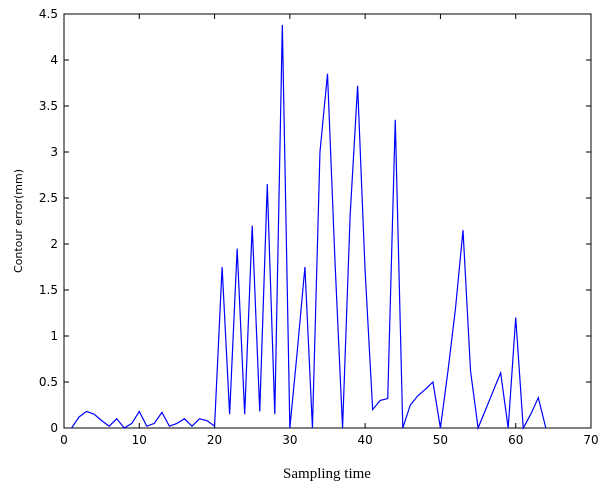 This screenshot has width=609, height=492. Describe the element at coordinates (48, 198) in the screenshot. I see `y-tick-label: 2.5` at that location.